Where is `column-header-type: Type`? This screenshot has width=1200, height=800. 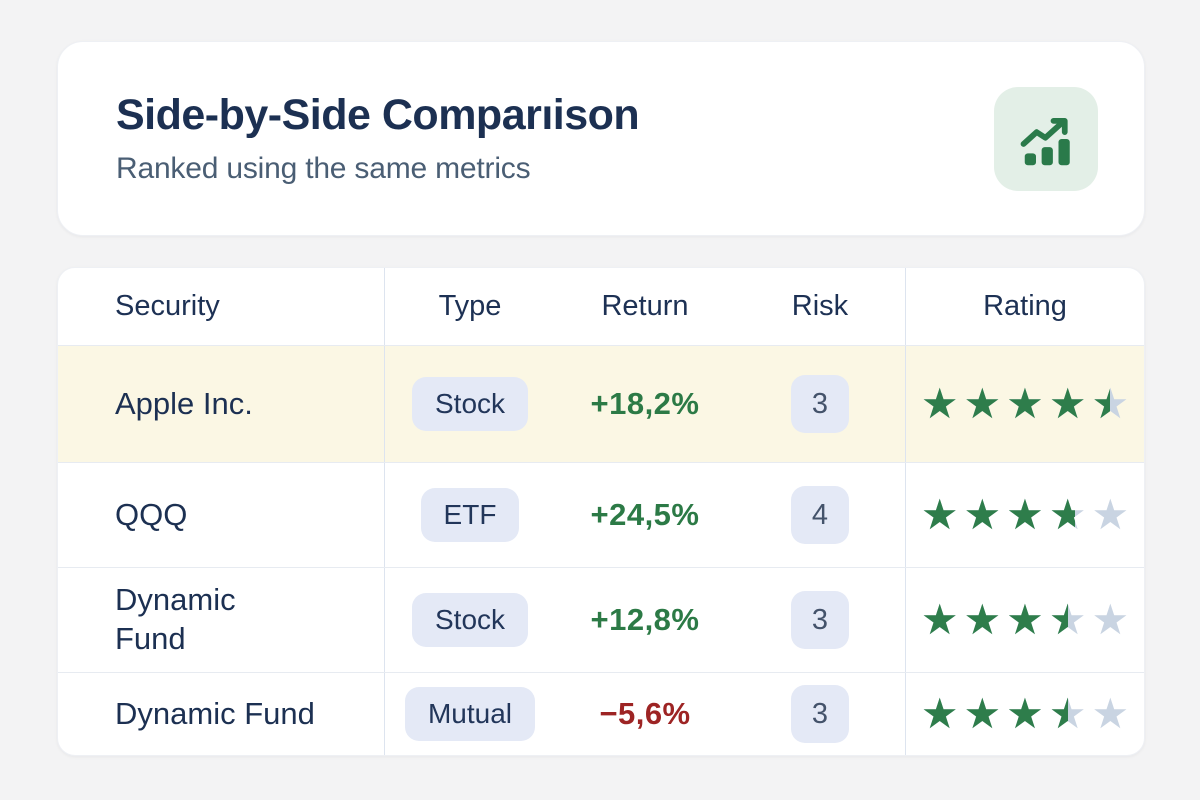
column-header-type: Type is located at coordinates (470, 306).